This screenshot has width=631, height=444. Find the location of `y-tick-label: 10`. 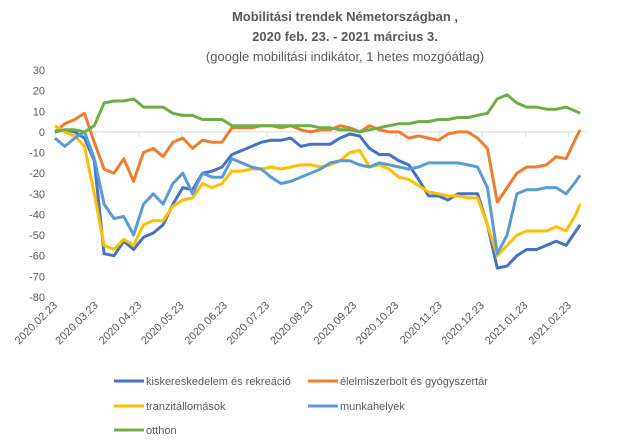

y-tick-label: 10 is located at coordinates (39, 112).